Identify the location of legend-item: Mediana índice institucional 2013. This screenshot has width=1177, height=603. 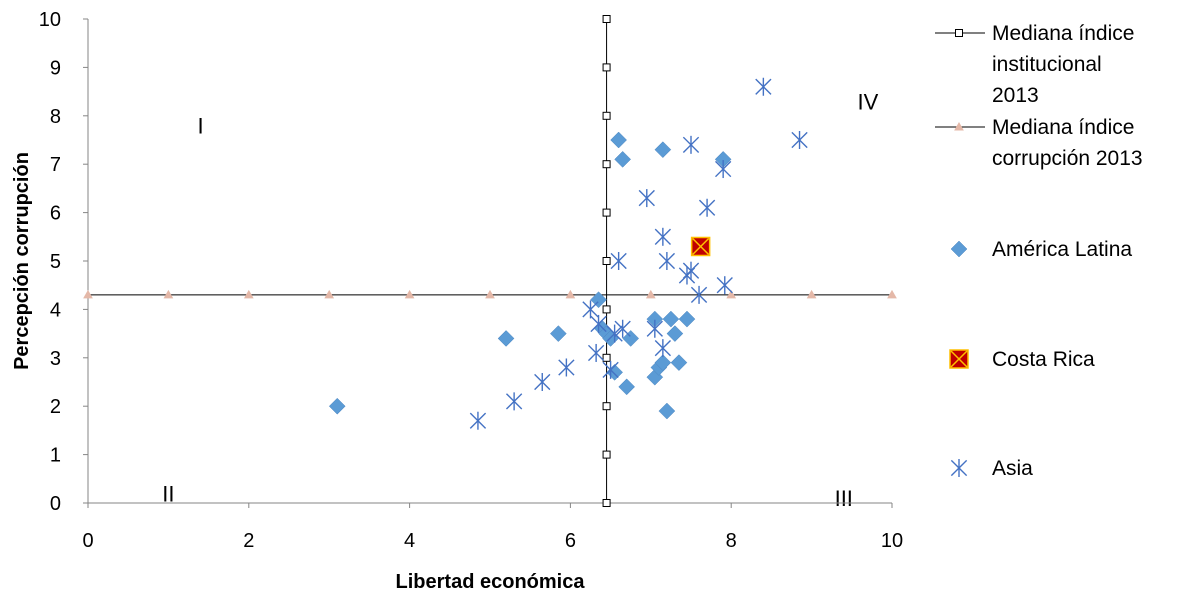
(1034, 64).